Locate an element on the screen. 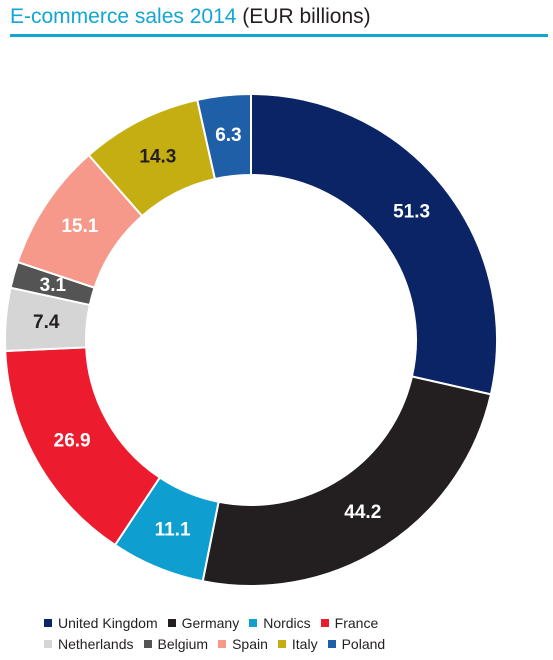 The height and width of the screenshot is (660, 553). legend-item-germany: Germany is located at coordinates (203, 623).